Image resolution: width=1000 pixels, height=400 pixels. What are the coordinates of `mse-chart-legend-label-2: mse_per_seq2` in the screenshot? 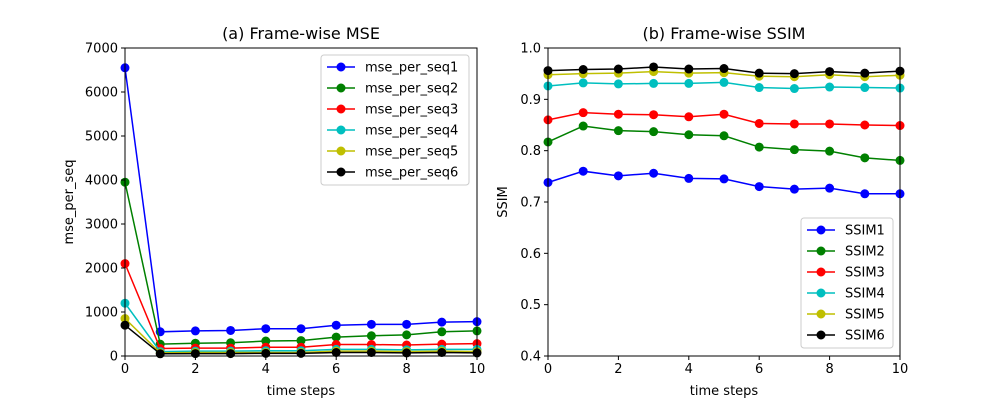 It's located at (411, 89).